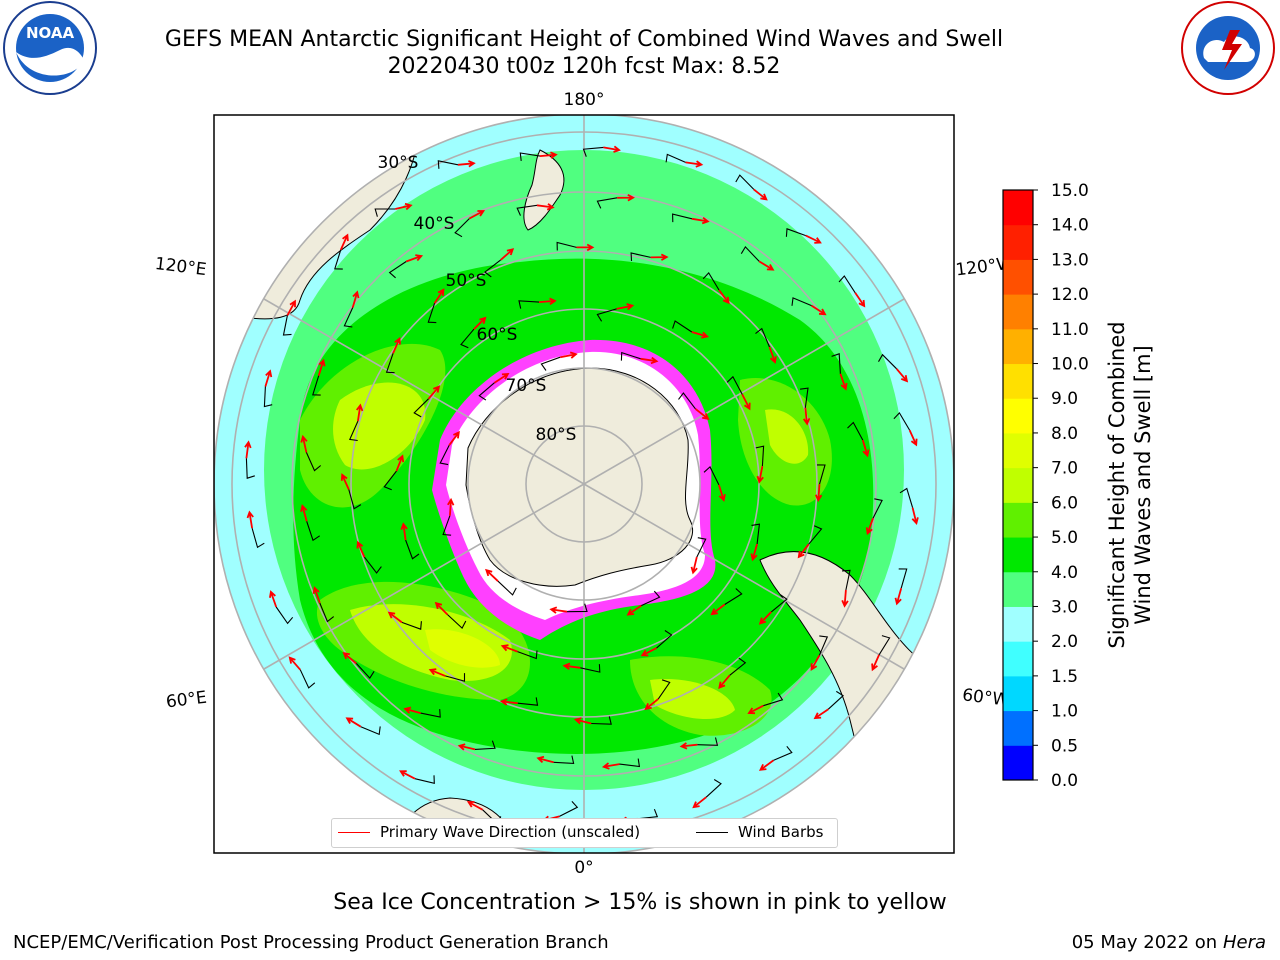 This screenshot has height=960, width=1280. Describe the element at coordinates (1144, 942) in the screenshot. I see `footer-date-text: 05 May 2022 on` at that location.